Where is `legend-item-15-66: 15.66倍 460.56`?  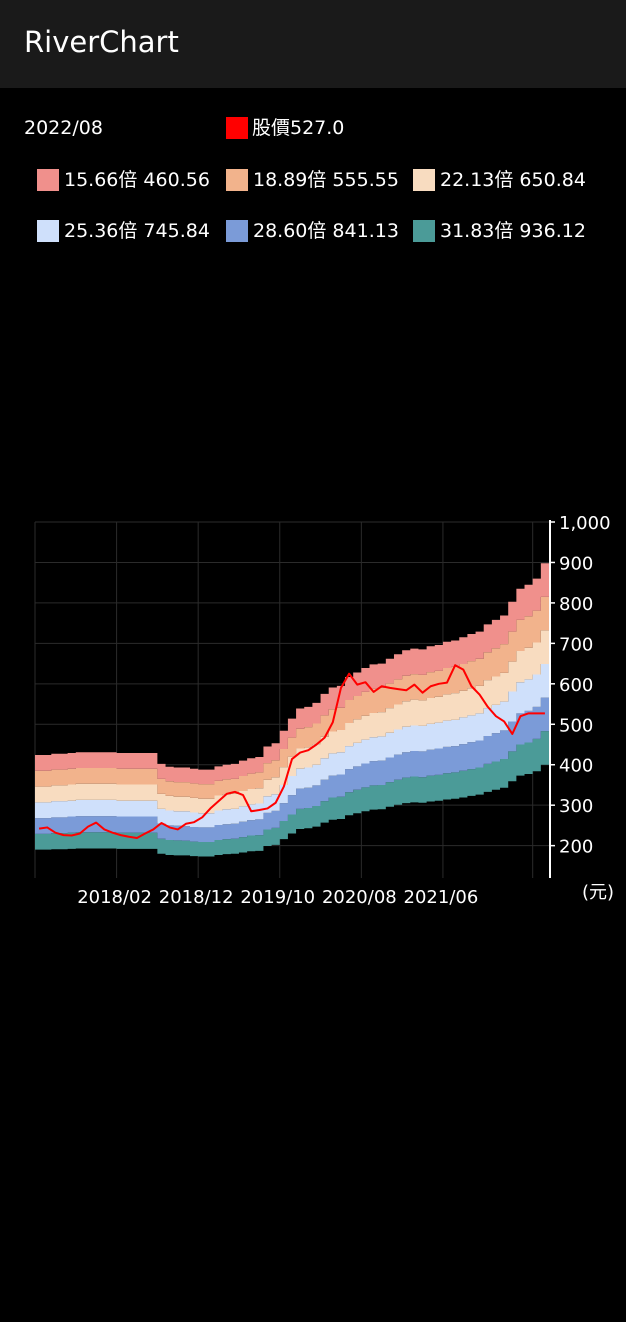
legend-item-15-66: 15.66倍 460.56 is located at coordinates (123, 180).